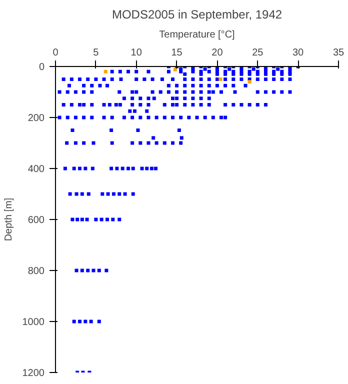  I want to click on x-tick-label: 10, so click(136, 53).